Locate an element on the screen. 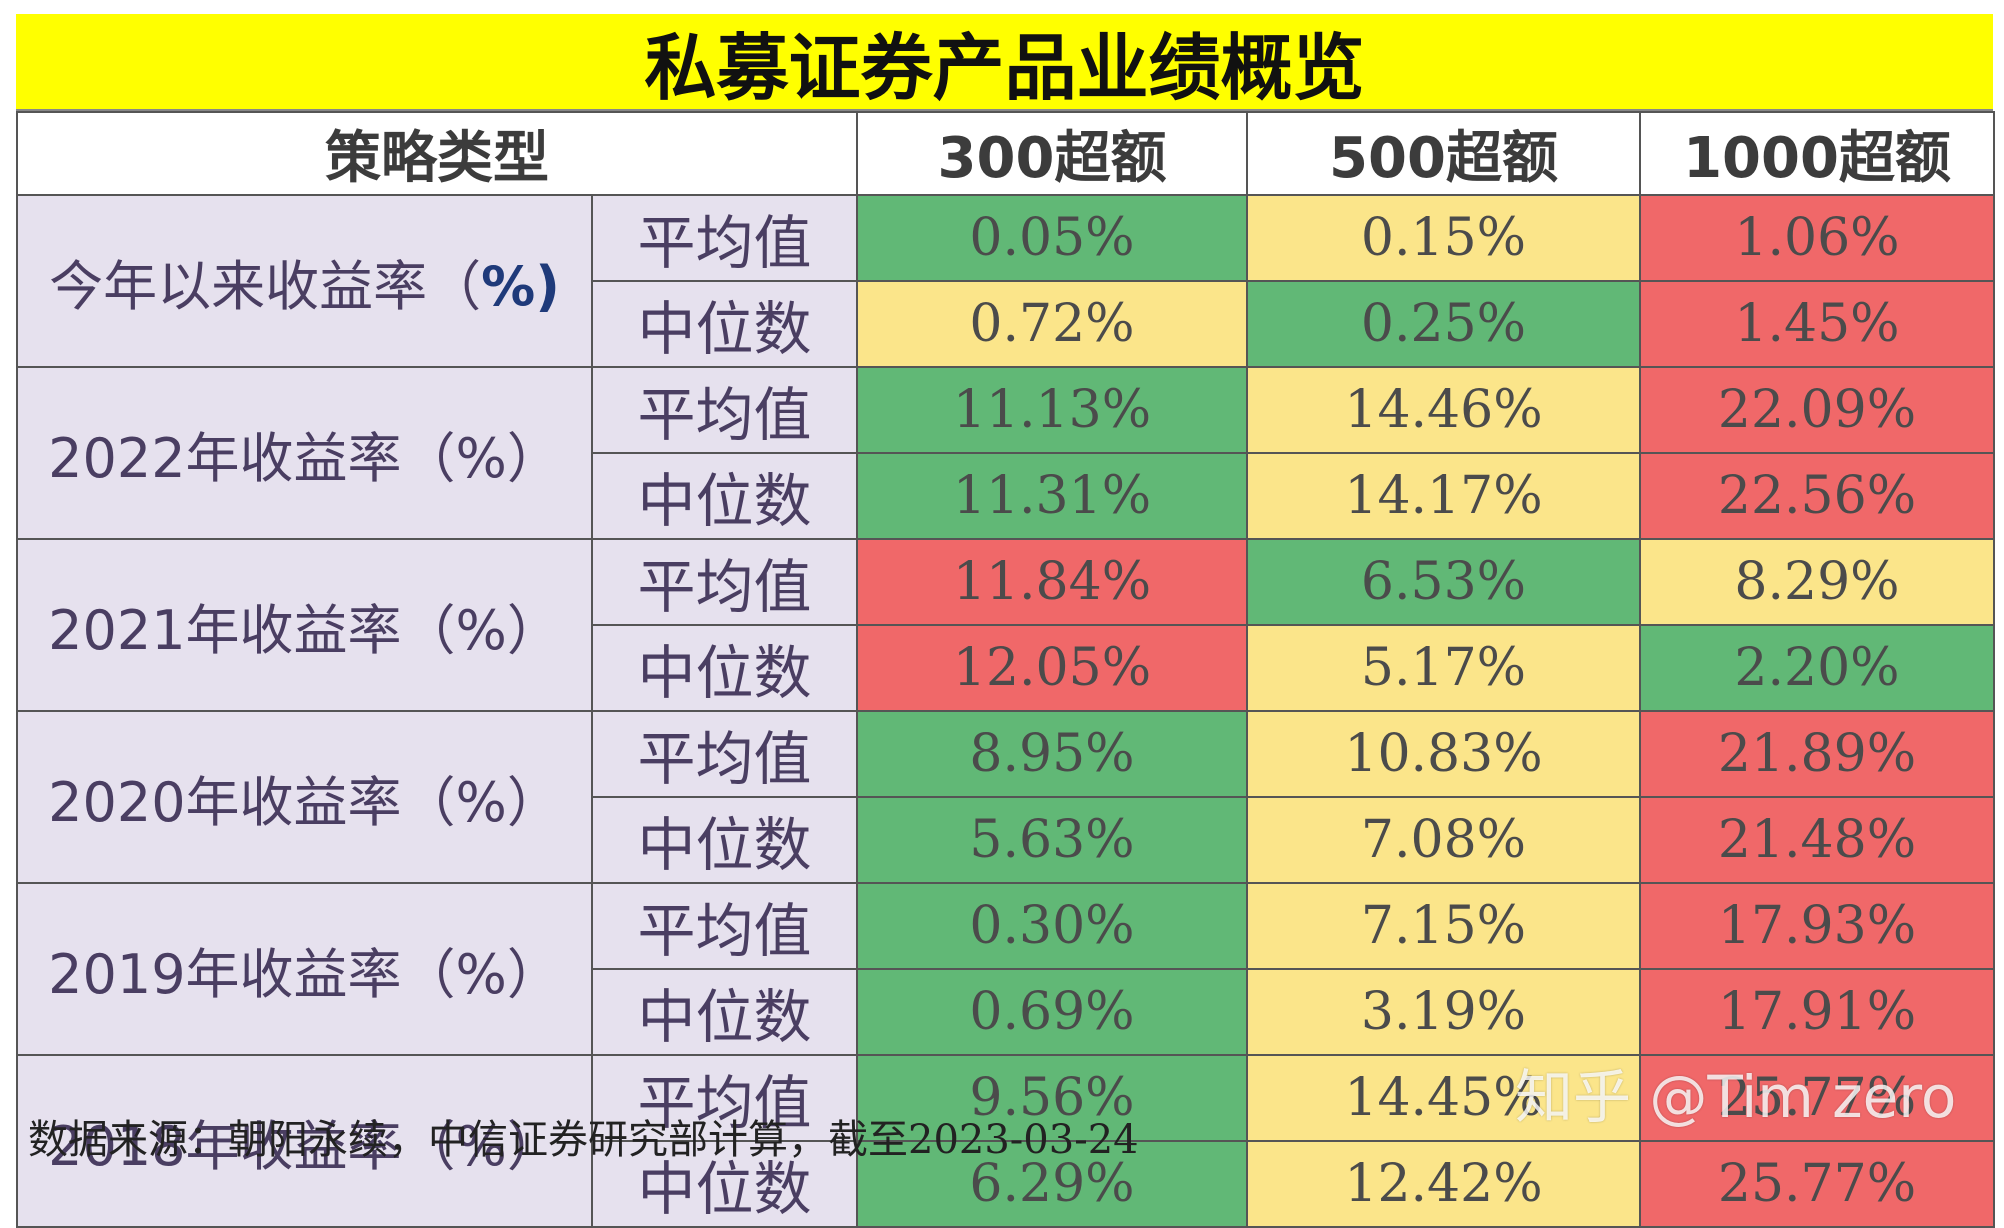 The image size is (2004, 1228). column-header-300: 300超额 is located at coordinates (1052, 153).